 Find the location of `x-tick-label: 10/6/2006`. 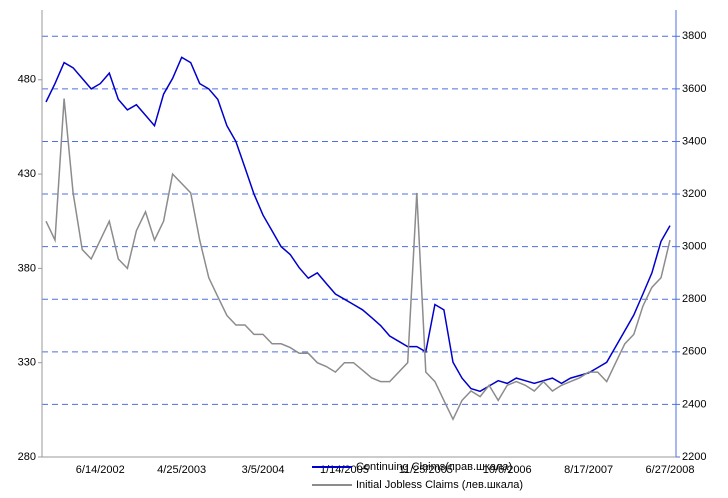

x-tick-label: 10/6/2006 is located at coordinates (507, 470).